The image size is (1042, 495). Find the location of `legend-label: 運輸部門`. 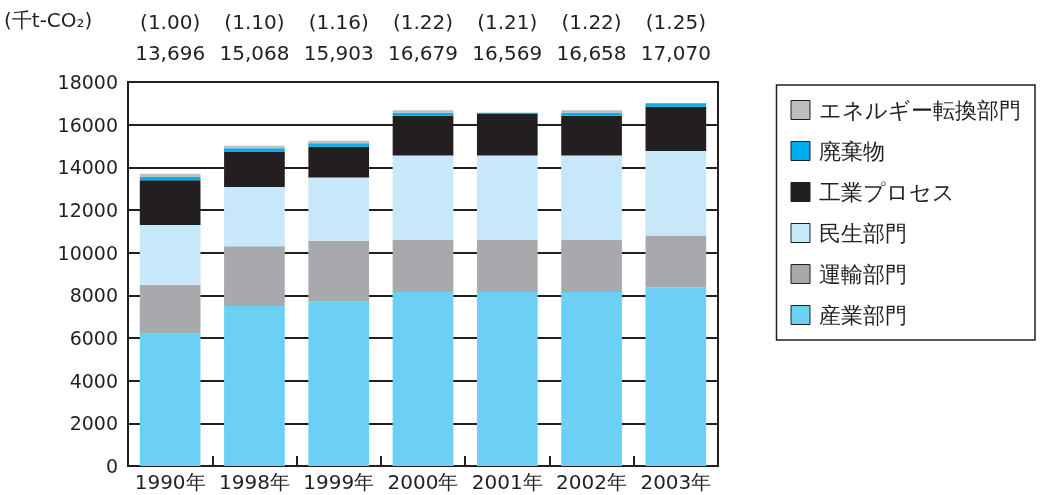

legend-label: 運輸部門 is located at coordinates (863, 274).